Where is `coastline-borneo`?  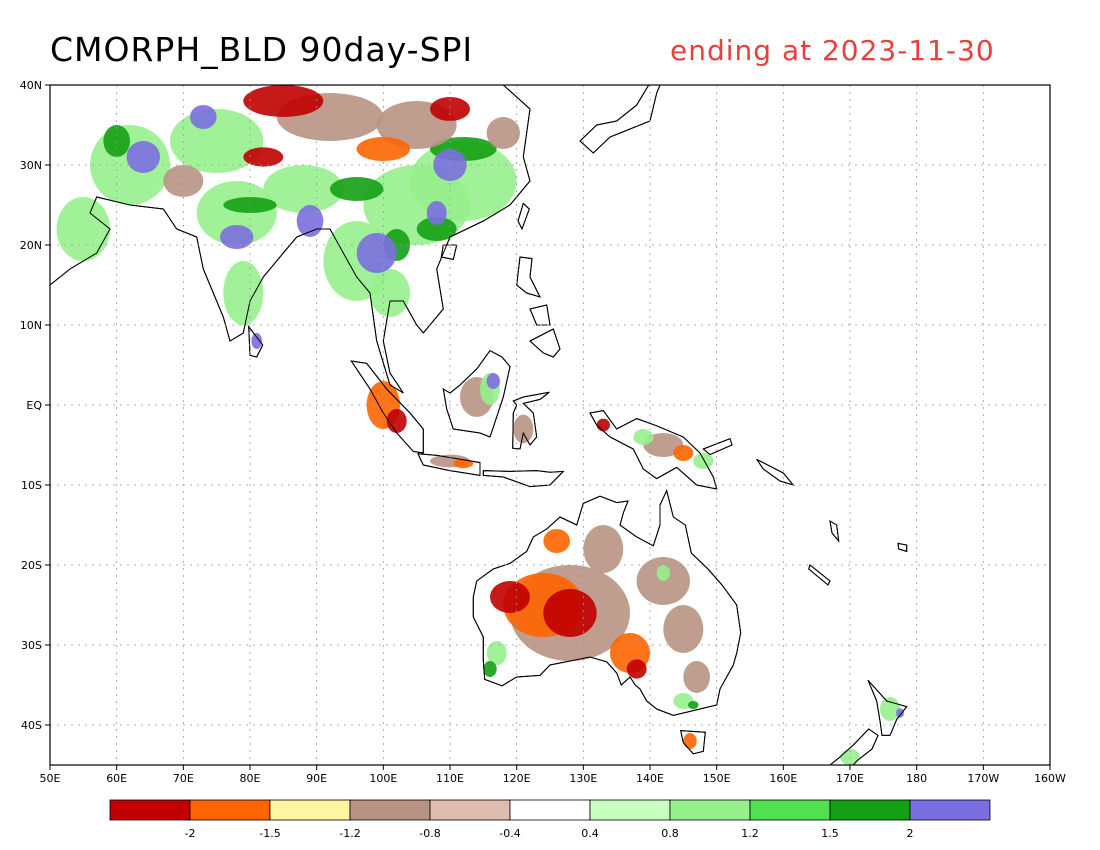 coastline-borneo is located at coordinates (476, 393).